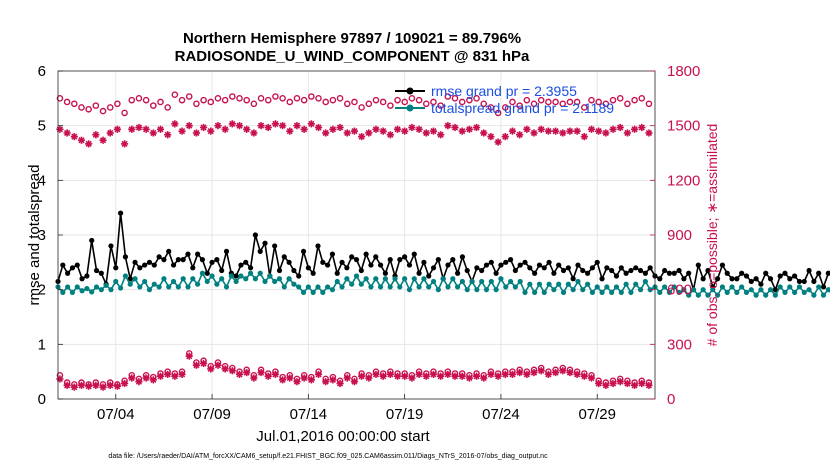  I want to click on x-tick-label: 07/29, so click(597, 414).